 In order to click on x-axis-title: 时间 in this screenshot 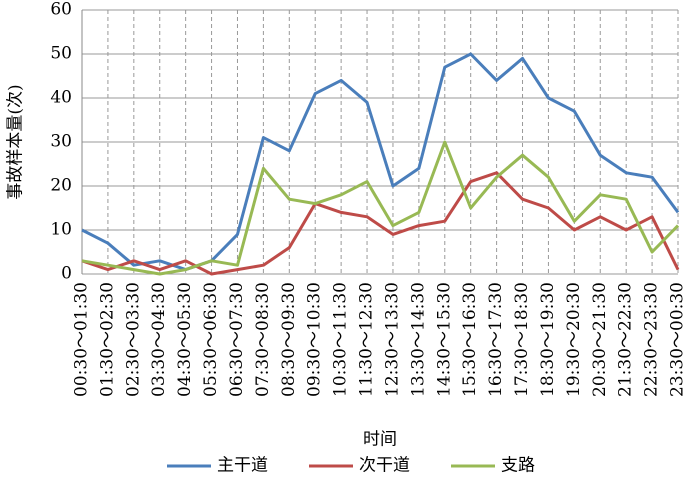, I will do `click(380, 440)`.